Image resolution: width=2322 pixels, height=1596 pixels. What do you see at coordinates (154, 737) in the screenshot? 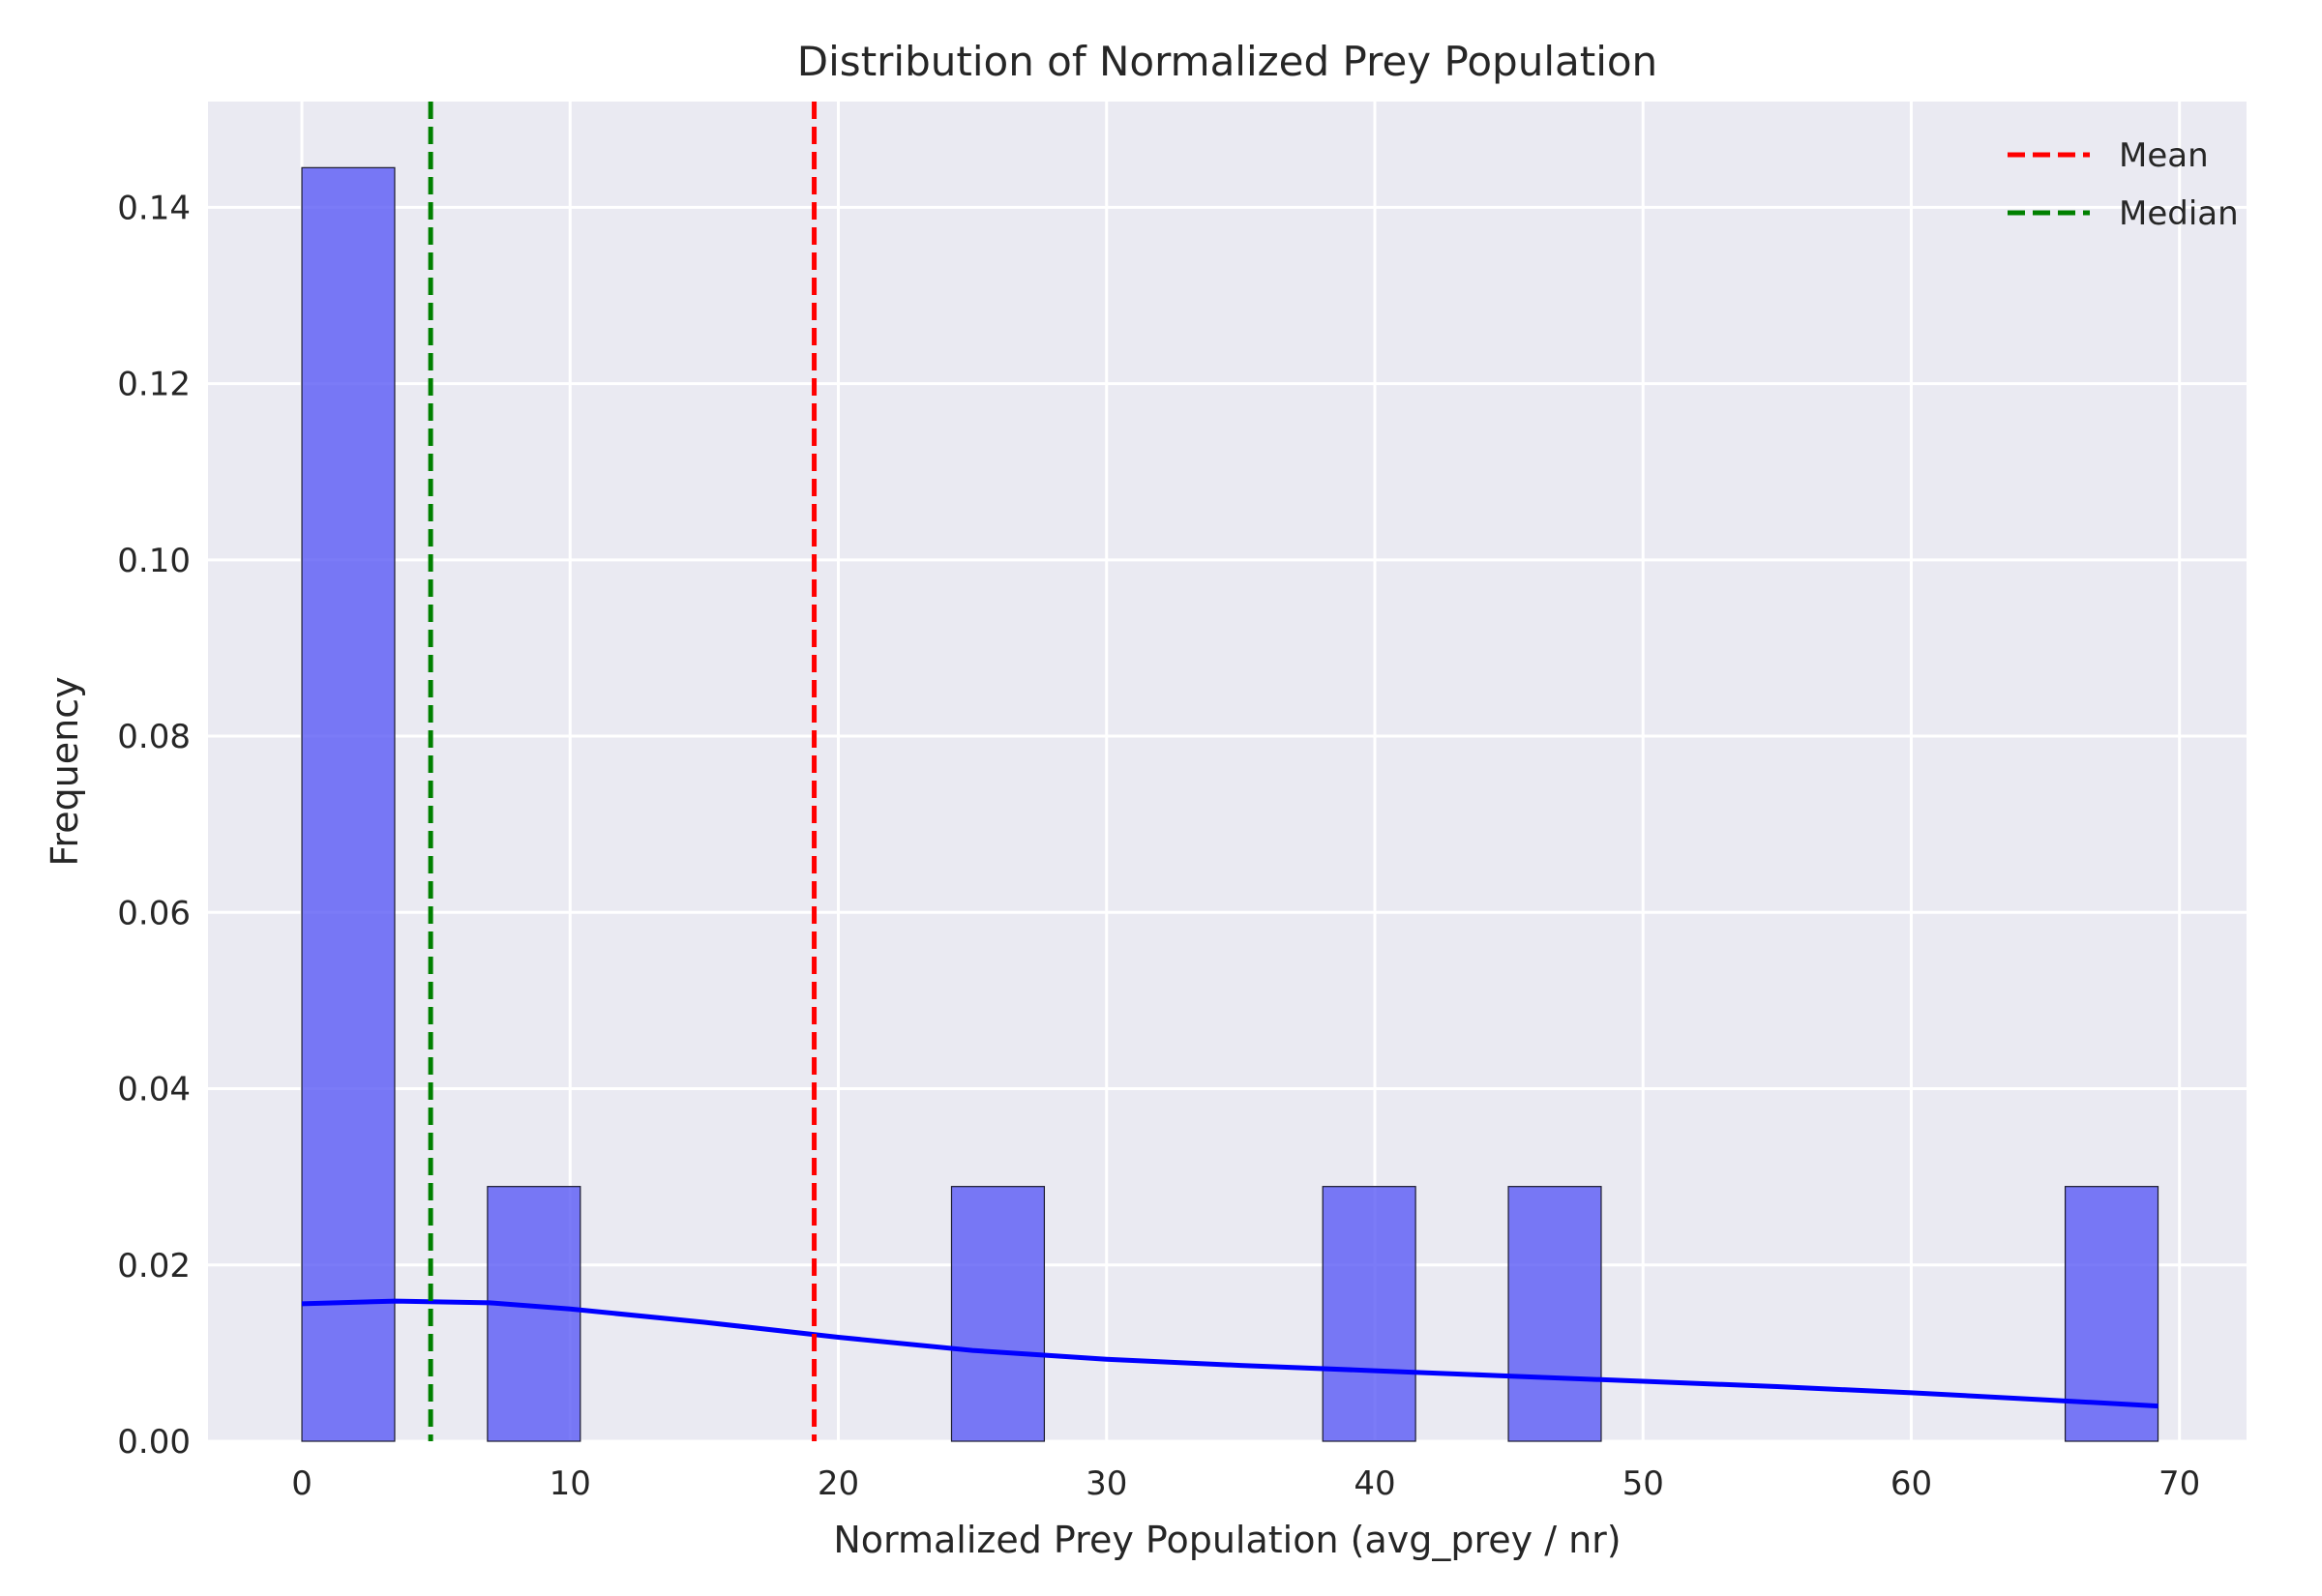
I see `y-tick-label: 0.08` at bounding box center [154, 737].